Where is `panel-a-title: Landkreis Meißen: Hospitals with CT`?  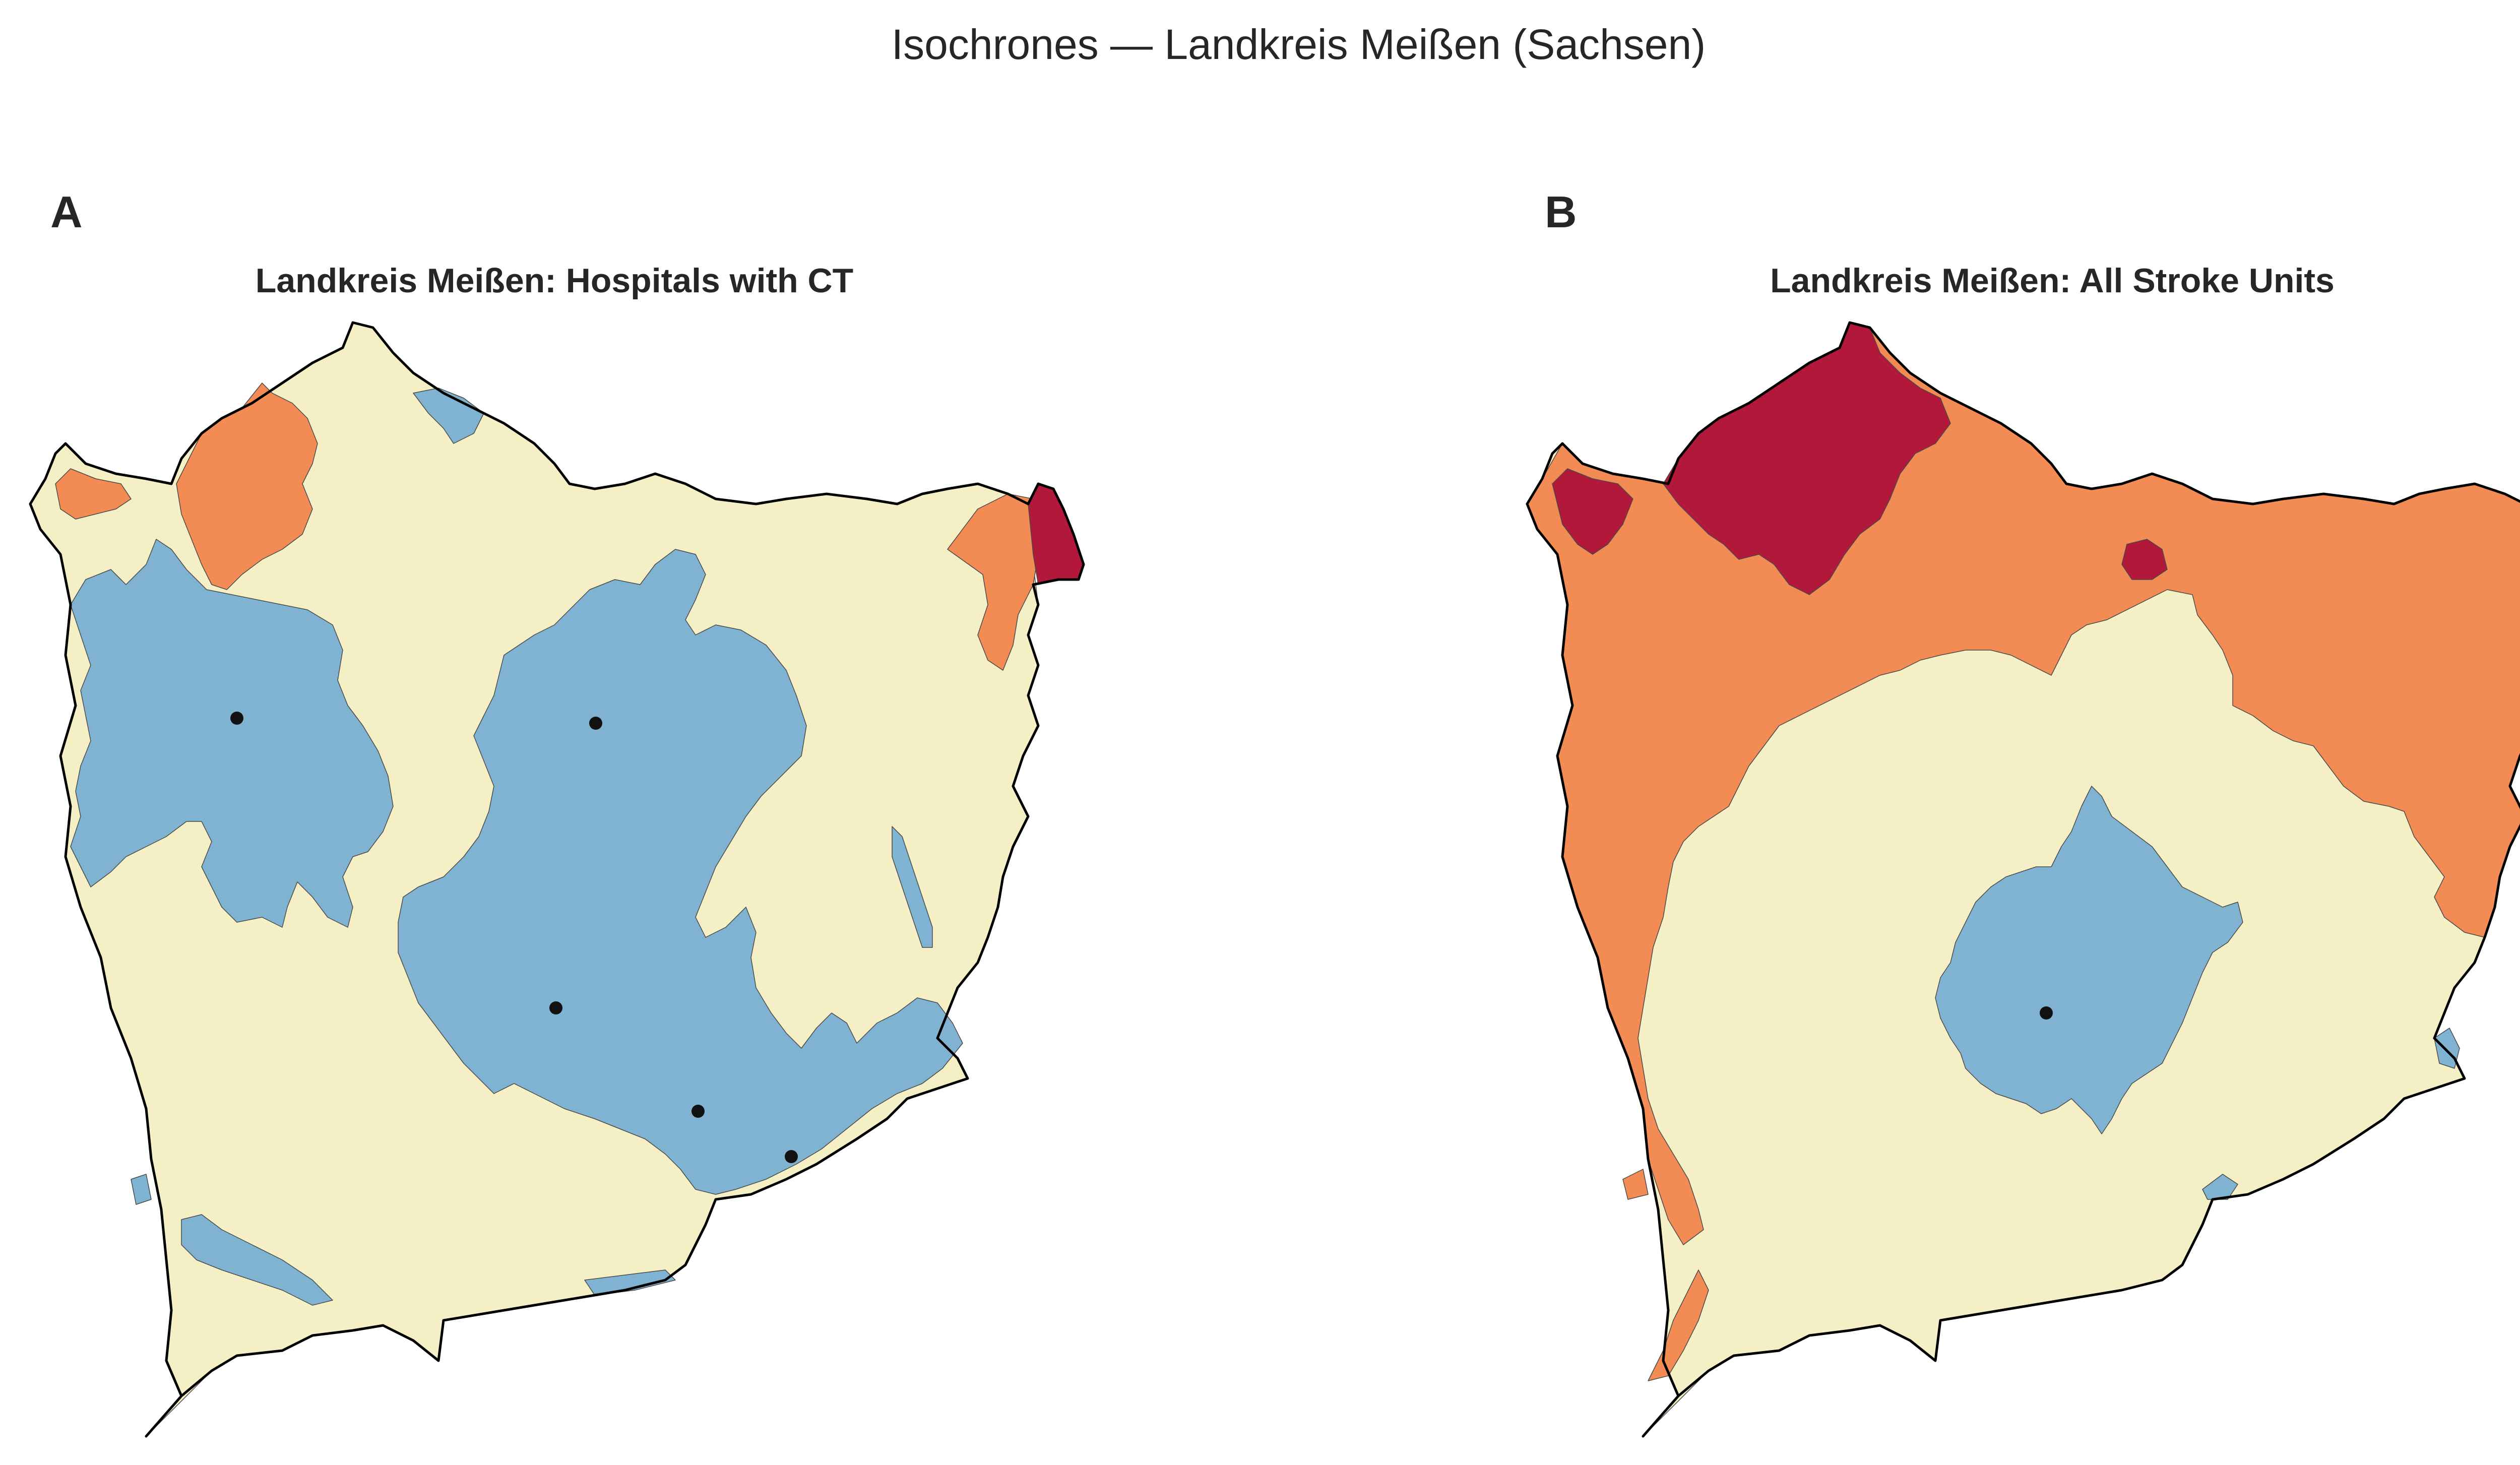
panel-a-title: Landkreis Meißen: Hospitals with CT is located at coordinates (554, 281).